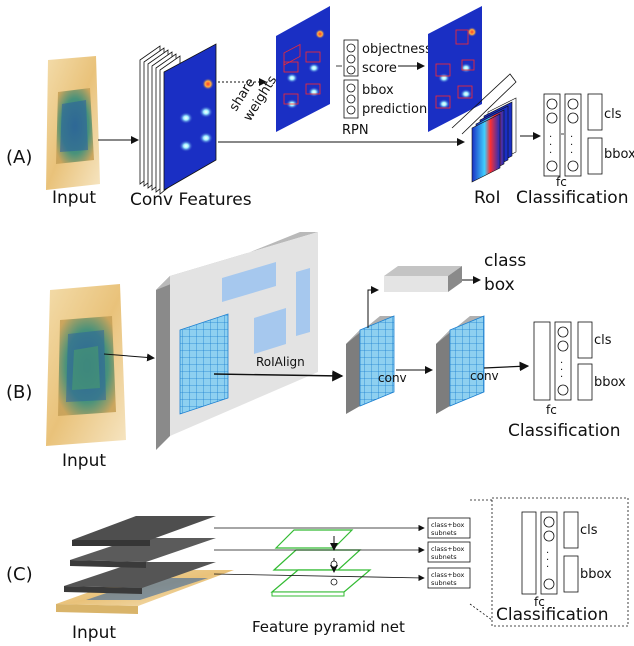  I want to click on panel-c-fc-layers: · · ·, so click(539, 553).